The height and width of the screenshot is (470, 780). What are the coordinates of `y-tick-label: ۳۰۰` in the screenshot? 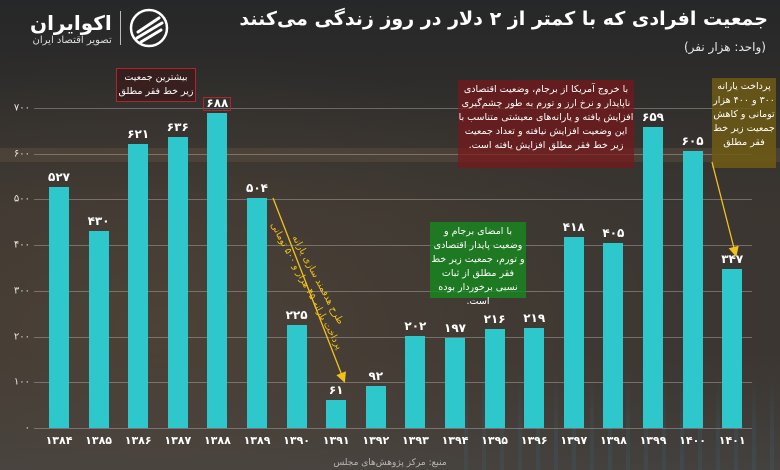 It's located at (21, 291).